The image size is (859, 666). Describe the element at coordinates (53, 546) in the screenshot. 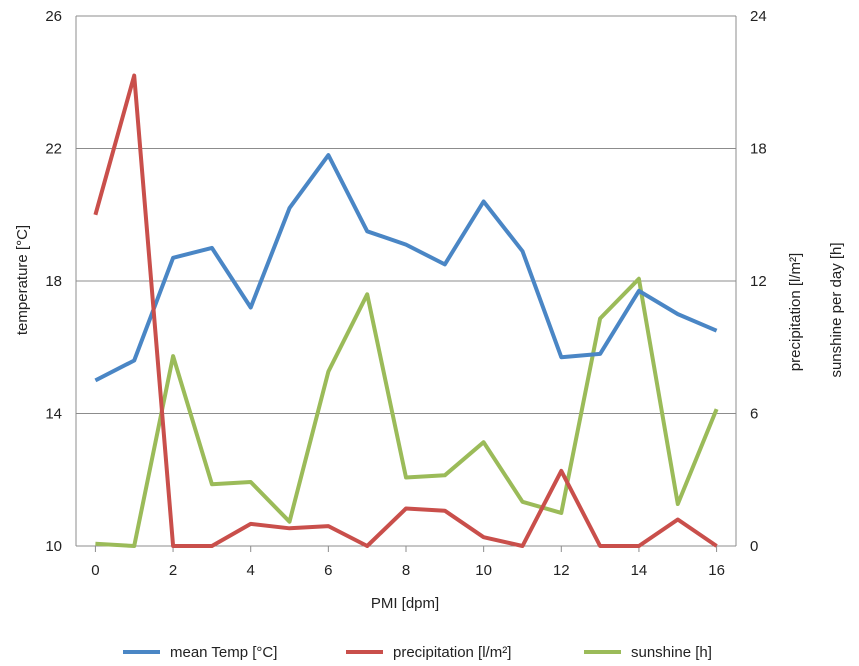

I see `y-left-tick-label: 10` at that location.